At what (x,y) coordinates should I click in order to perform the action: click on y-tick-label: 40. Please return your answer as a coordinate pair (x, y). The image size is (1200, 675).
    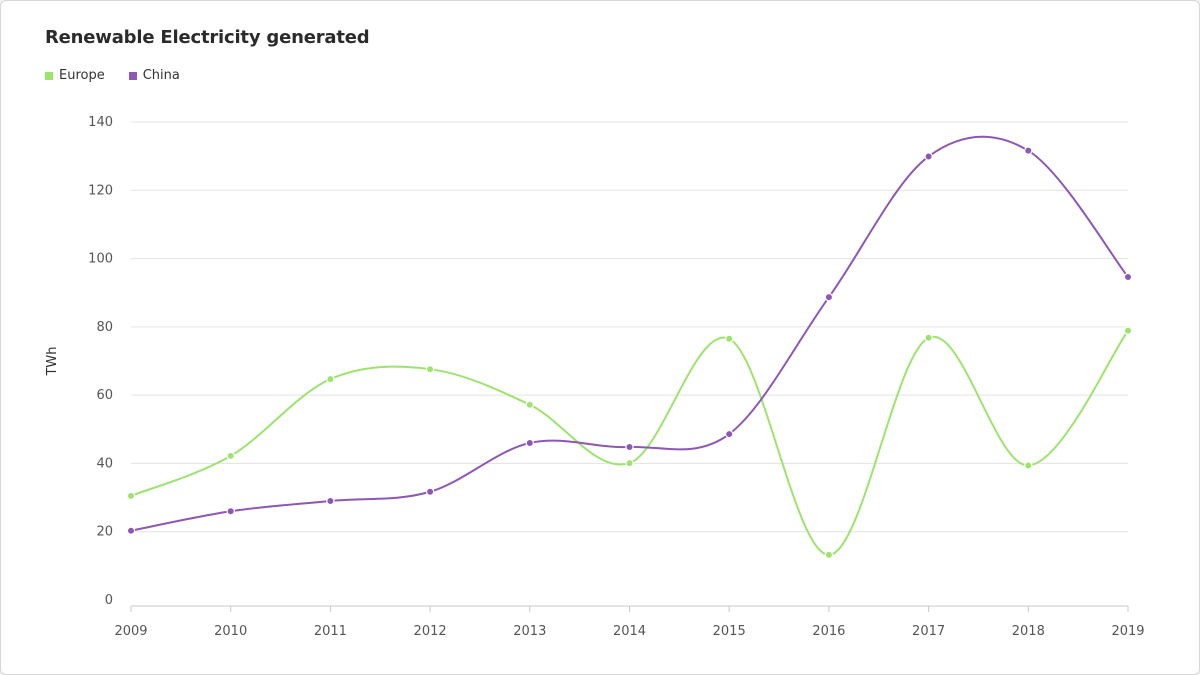
    Looking at the image, I should click on (104, 463).